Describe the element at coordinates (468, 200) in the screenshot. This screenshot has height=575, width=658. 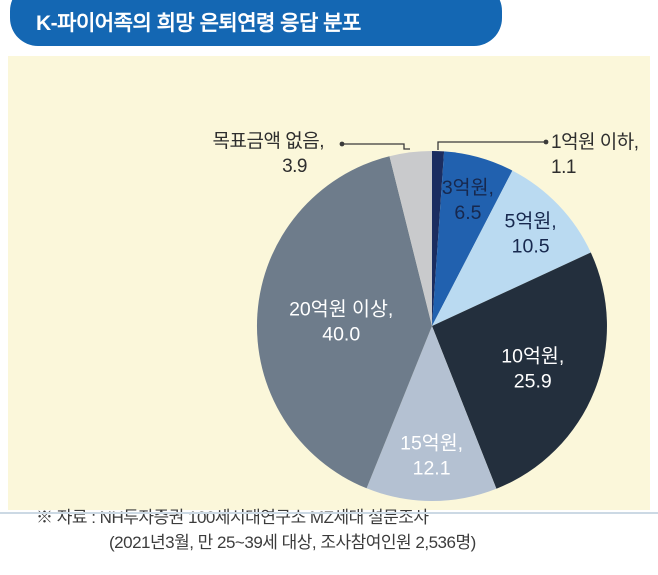
I see `slice-label-1: 3억원, 6.5` at that location.